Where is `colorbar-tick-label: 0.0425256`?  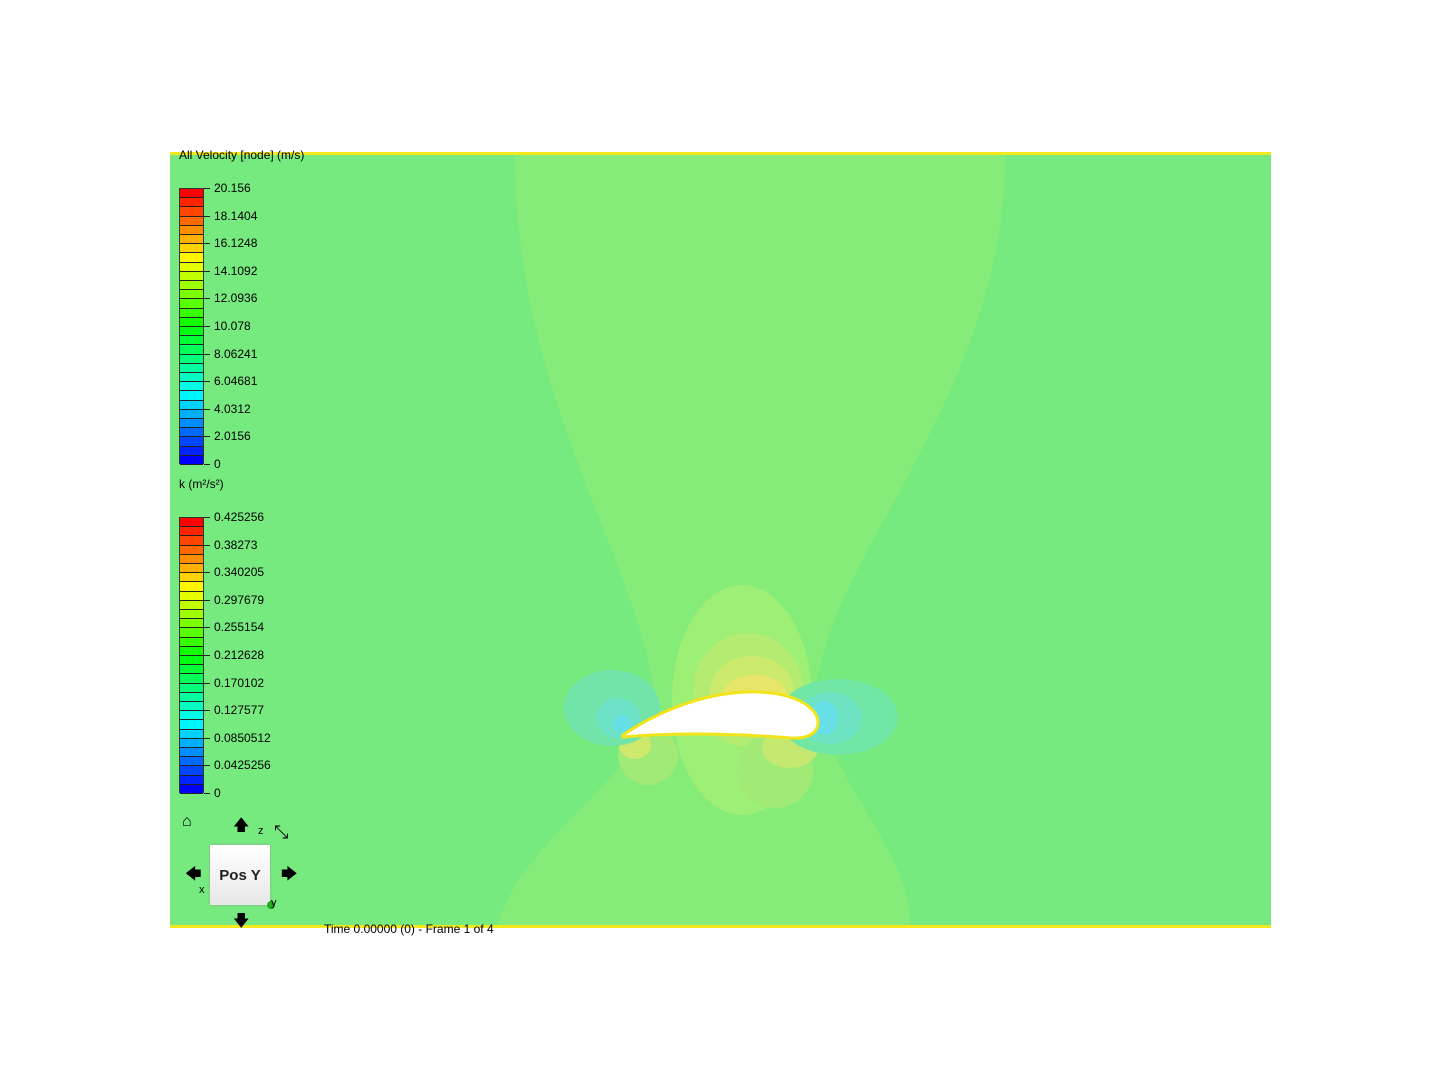
colorbar-tick-label: 0.0425256 is located at coordinates (242, 765).